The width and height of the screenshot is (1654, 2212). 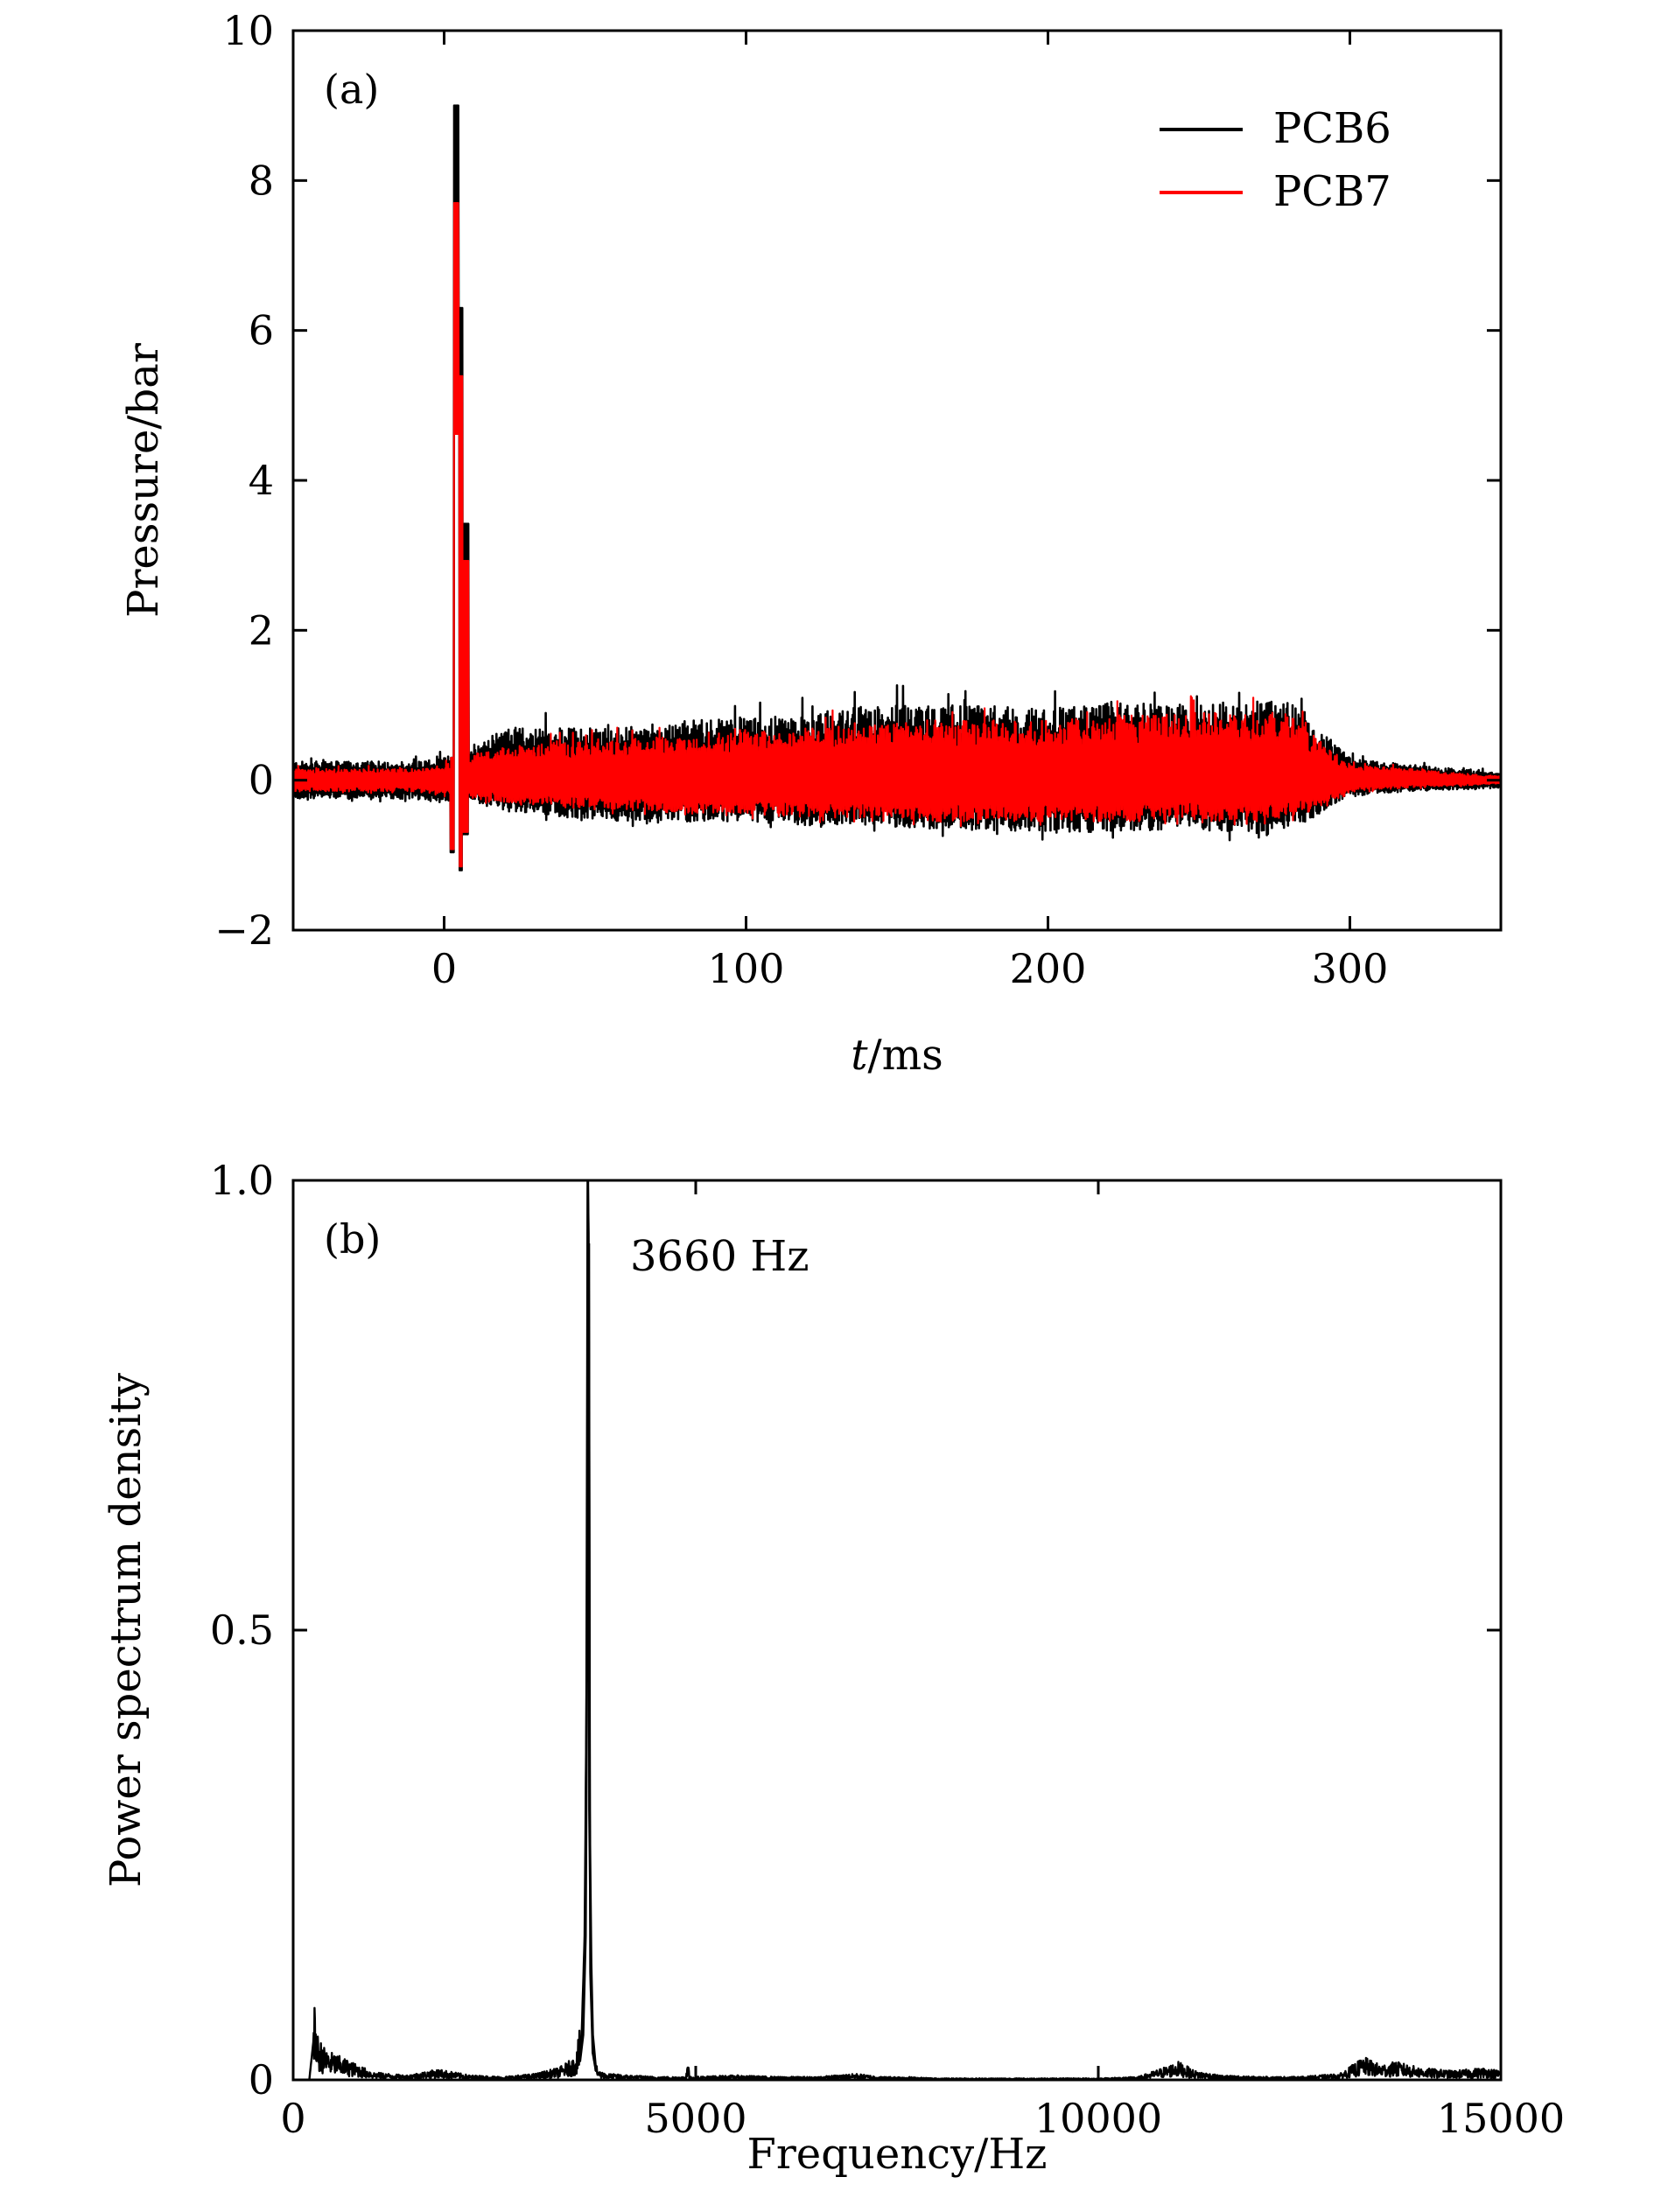 What do you see at coordinates (746, 968) in the screenshot?
I see `panel-a-xtick-label: 100` at bounding box center [746, 968].